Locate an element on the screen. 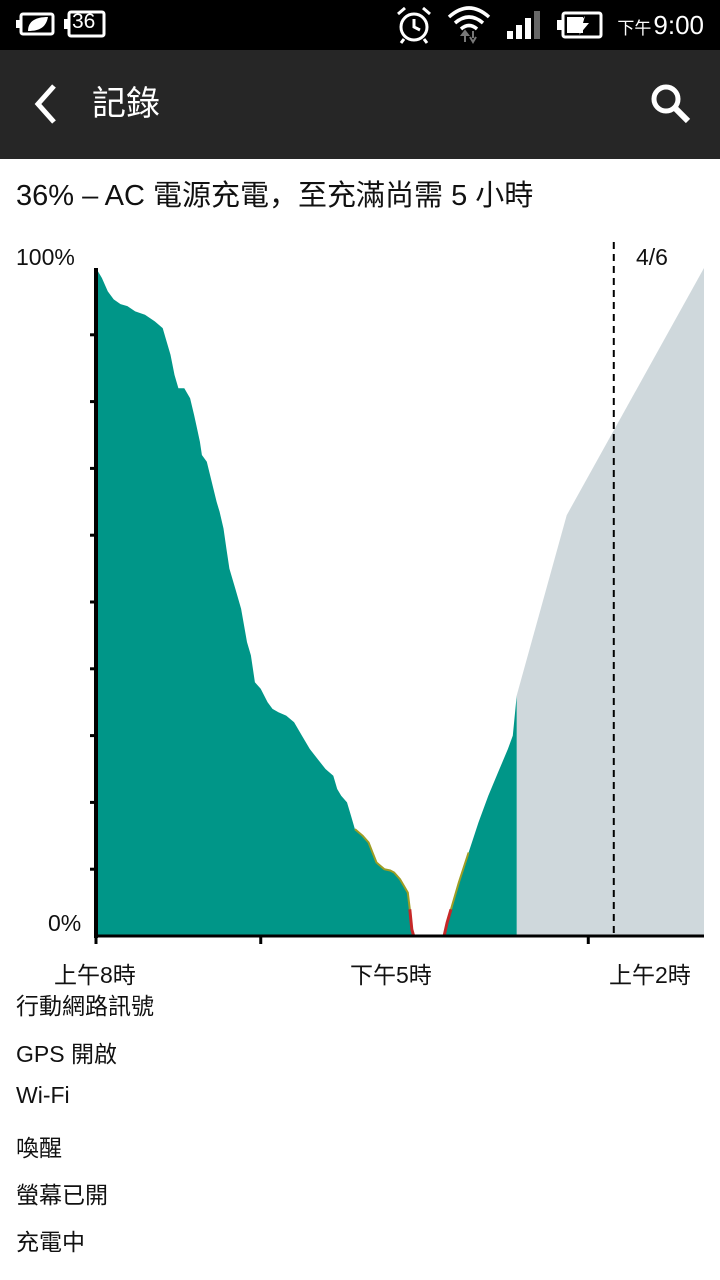  leaf-battery-icon is located at coordinates (35, 24).